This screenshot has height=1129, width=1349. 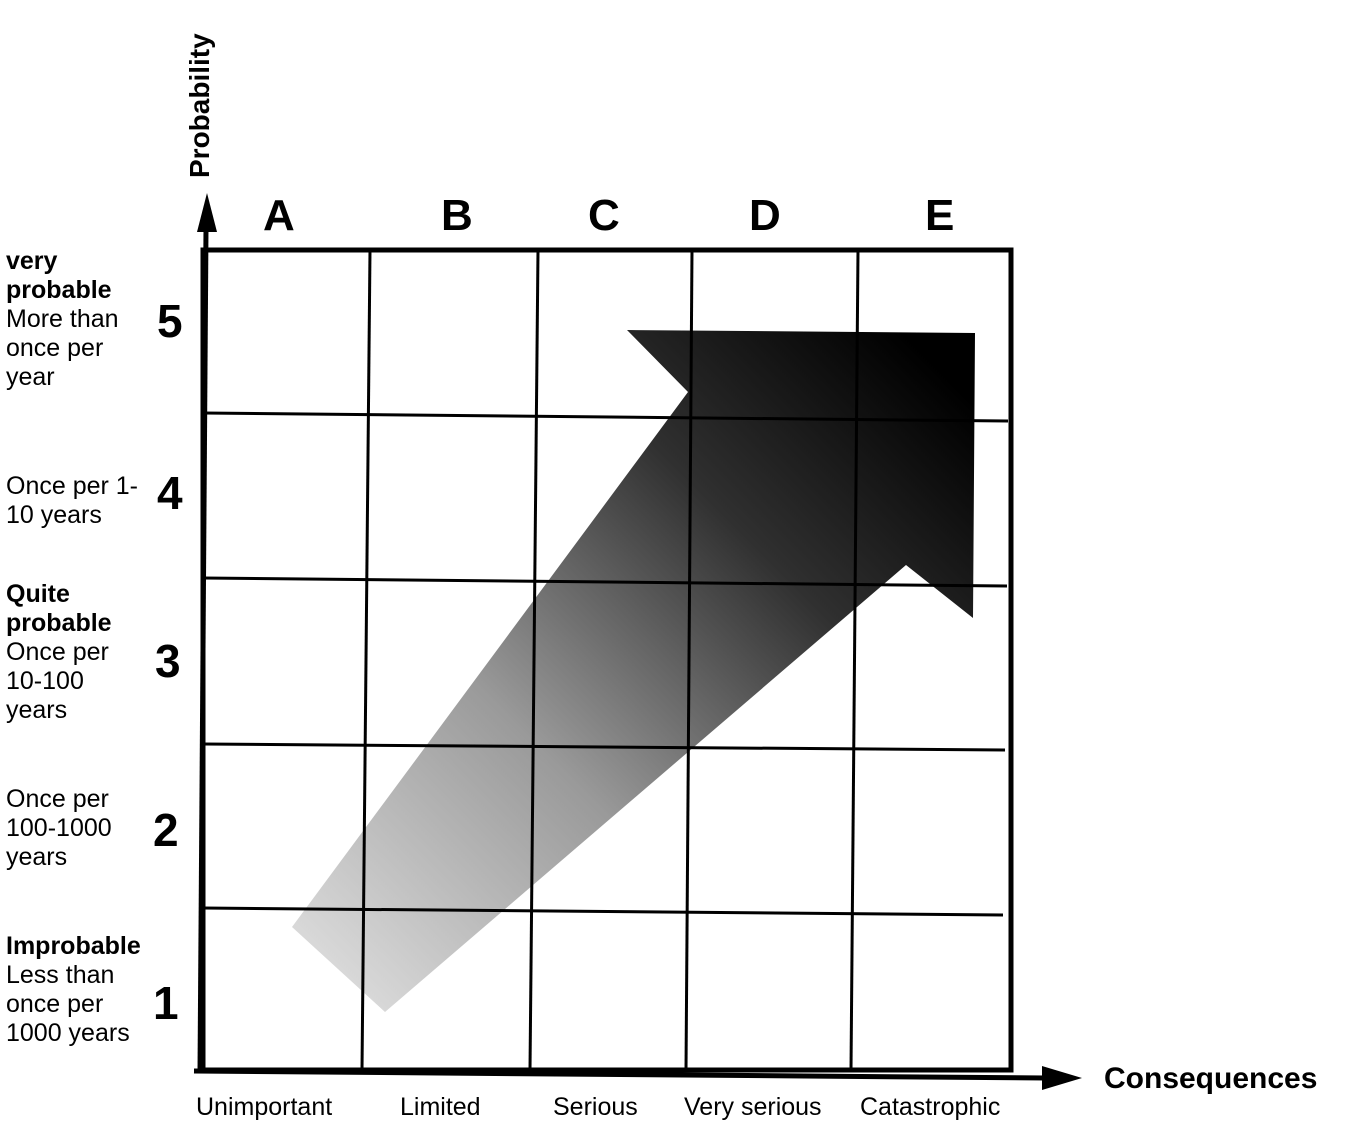 I want to click on column-letter-e: E, so click(x=940, y=215).